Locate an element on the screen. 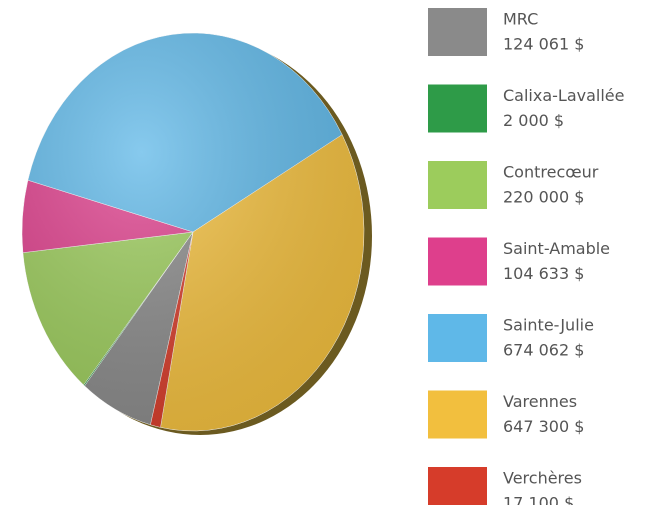 The height and width of the screenshot is (505, 666). legend-label: Saint-Amable is located at coordinates (556, 248).